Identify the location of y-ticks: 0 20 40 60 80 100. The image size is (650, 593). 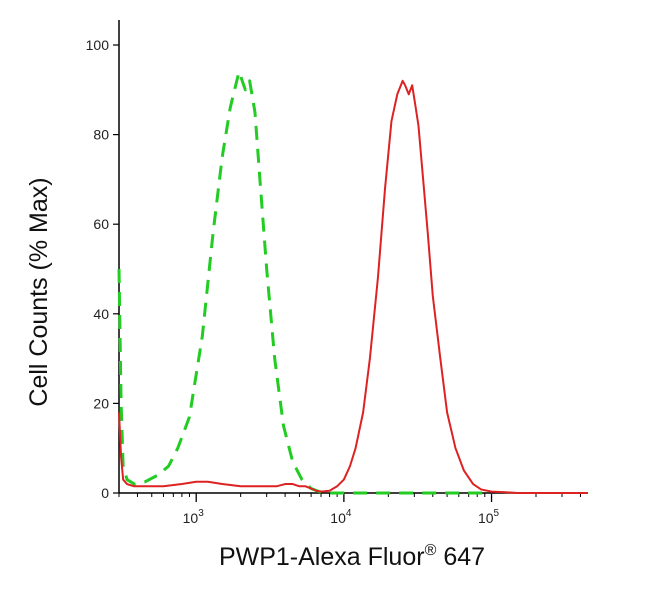
(102, 269).